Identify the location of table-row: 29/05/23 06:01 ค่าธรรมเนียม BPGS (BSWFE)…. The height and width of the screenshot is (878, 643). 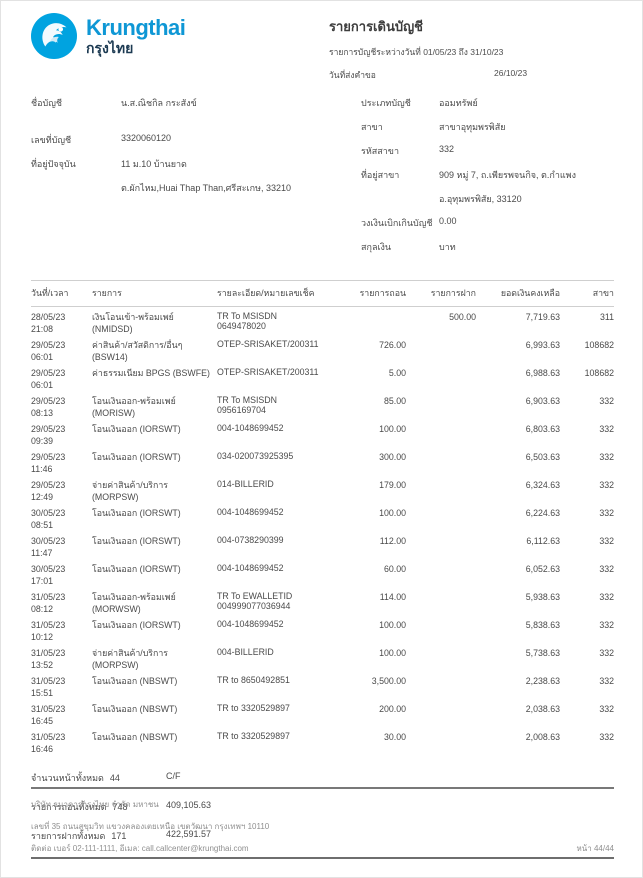
(322, 377).